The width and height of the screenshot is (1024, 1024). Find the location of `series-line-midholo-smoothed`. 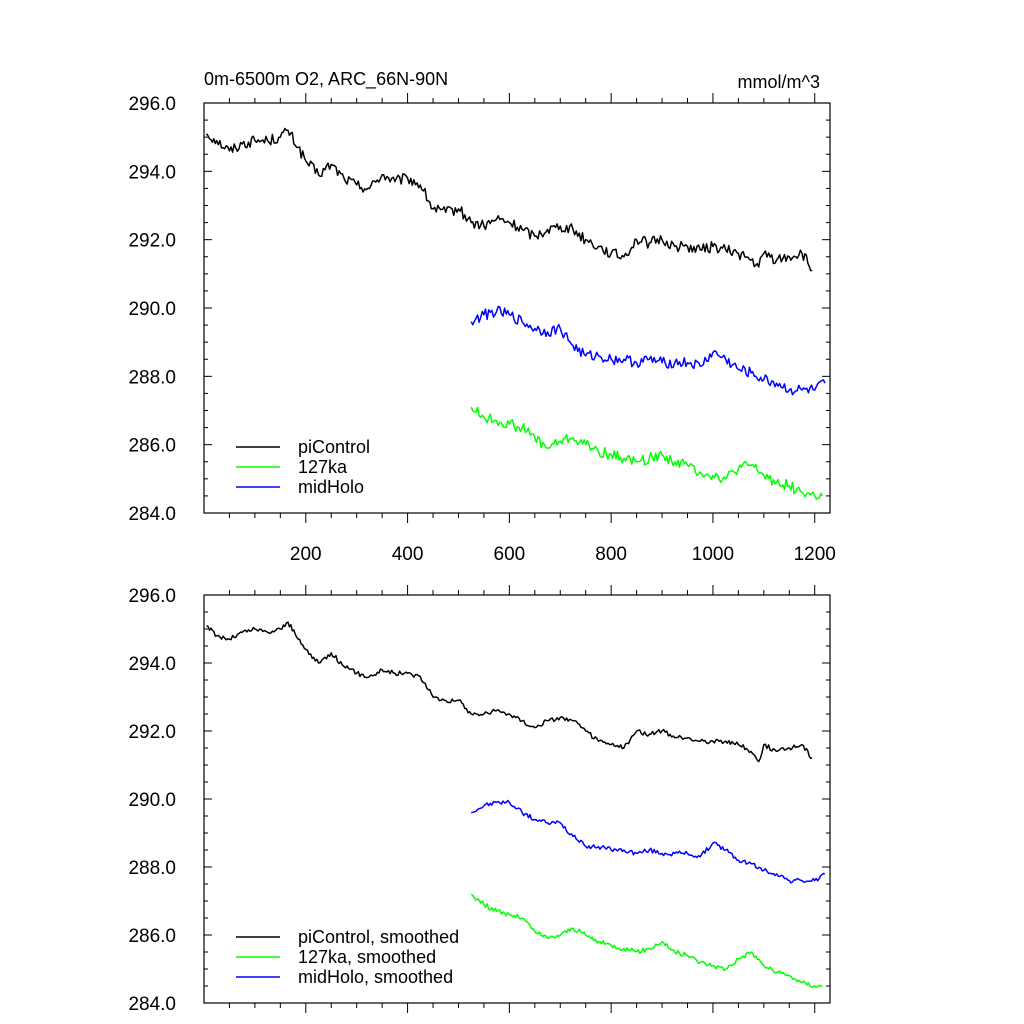

series-line-midholo-smoothed is located at coordinates (648, 841).